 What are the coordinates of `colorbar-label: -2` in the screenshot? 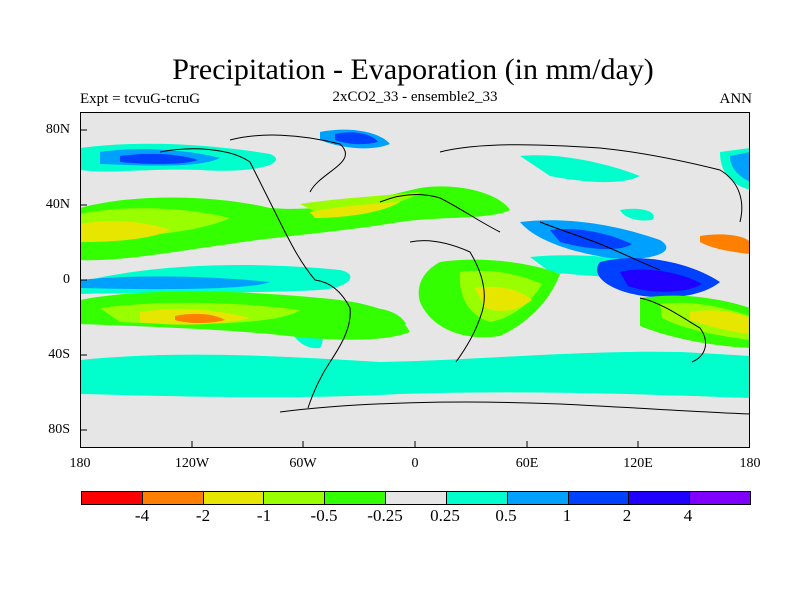 It's located at (203, 515).